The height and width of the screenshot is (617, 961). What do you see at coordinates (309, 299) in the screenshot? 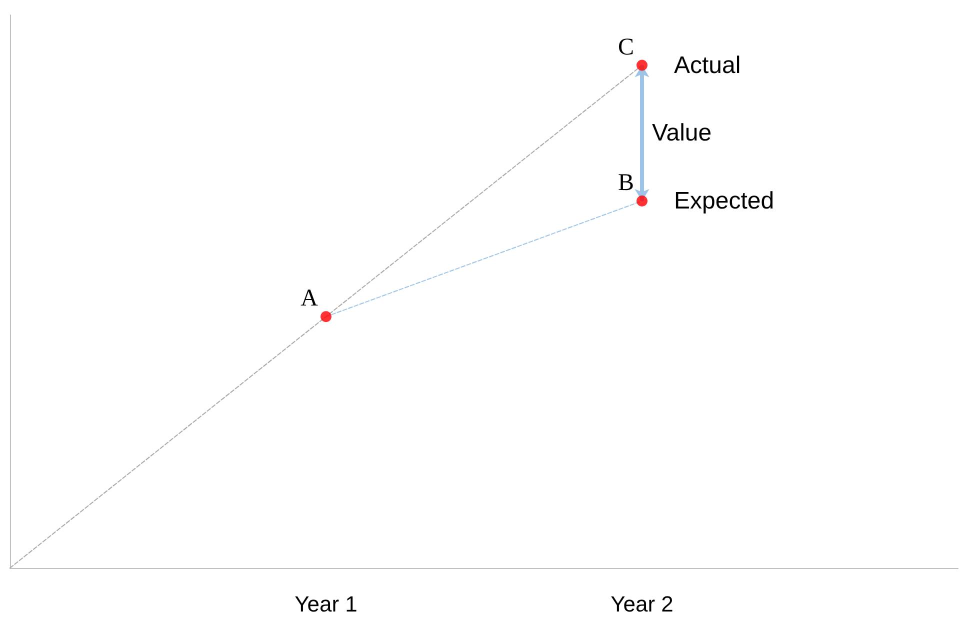
I see `annotation: A` at bounding box center [309, 299].